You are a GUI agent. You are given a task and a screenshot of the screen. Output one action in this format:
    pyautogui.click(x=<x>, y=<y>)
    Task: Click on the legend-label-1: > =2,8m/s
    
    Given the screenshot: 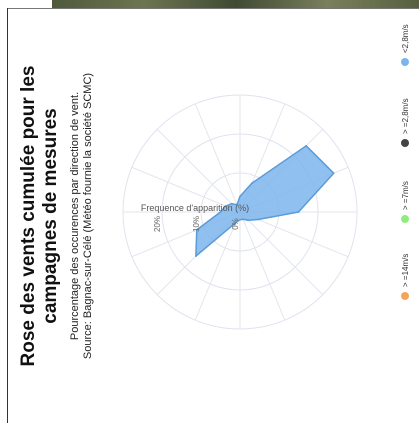 What is the action you would take?
    pyautogui.click(x=405, y=116)
    